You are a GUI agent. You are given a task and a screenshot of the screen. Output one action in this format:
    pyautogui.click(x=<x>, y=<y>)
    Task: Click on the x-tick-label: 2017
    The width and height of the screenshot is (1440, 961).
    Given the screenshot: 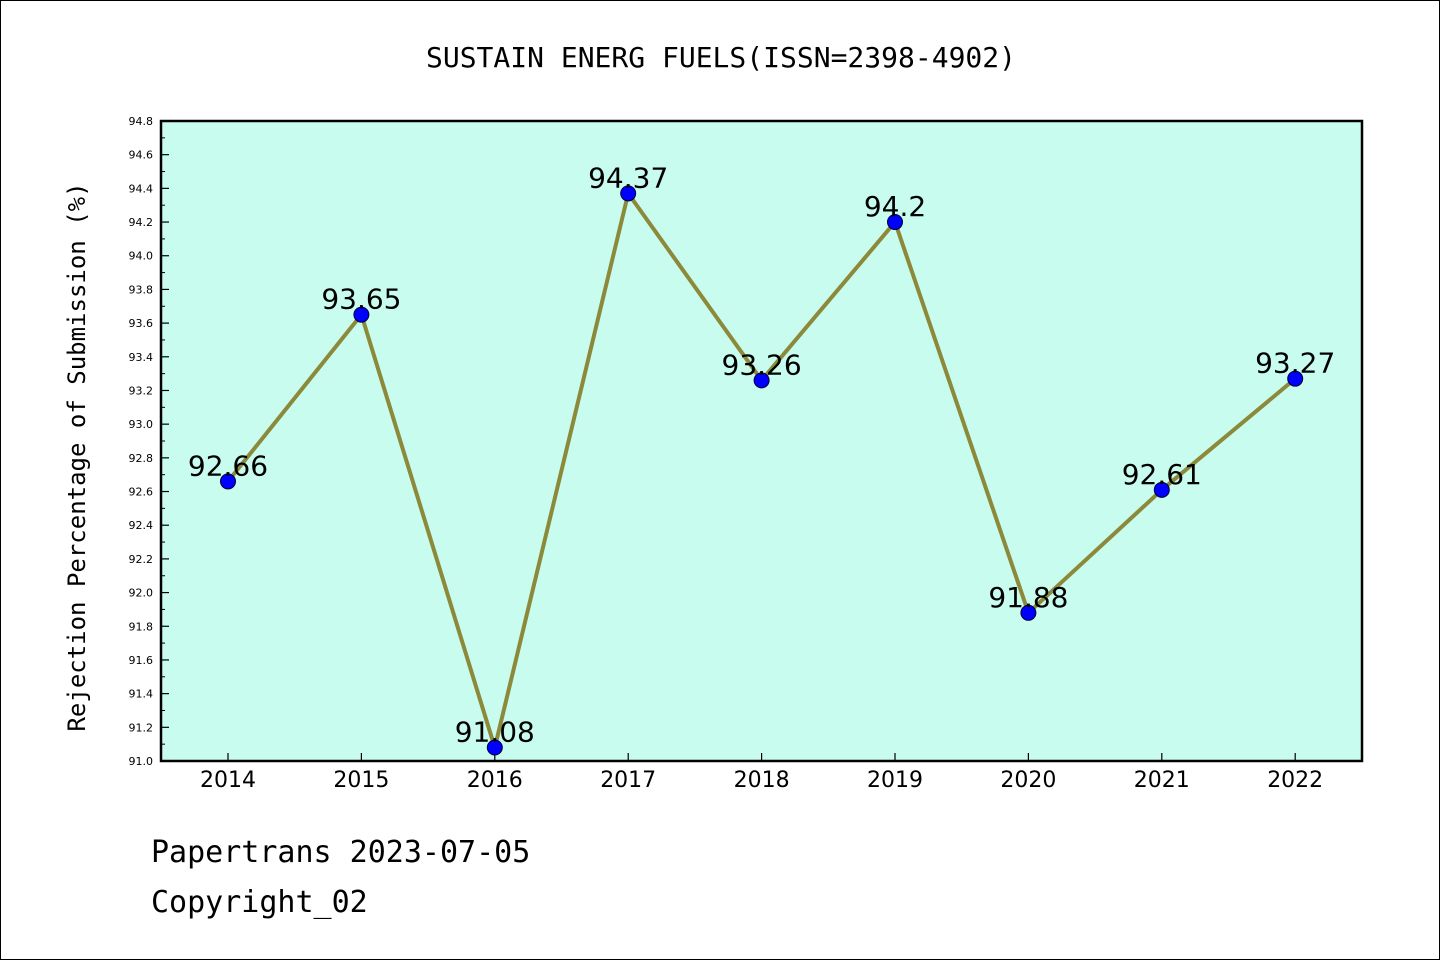 What is the action you would take?
    pyautogui.click(x=628, y=780)
    